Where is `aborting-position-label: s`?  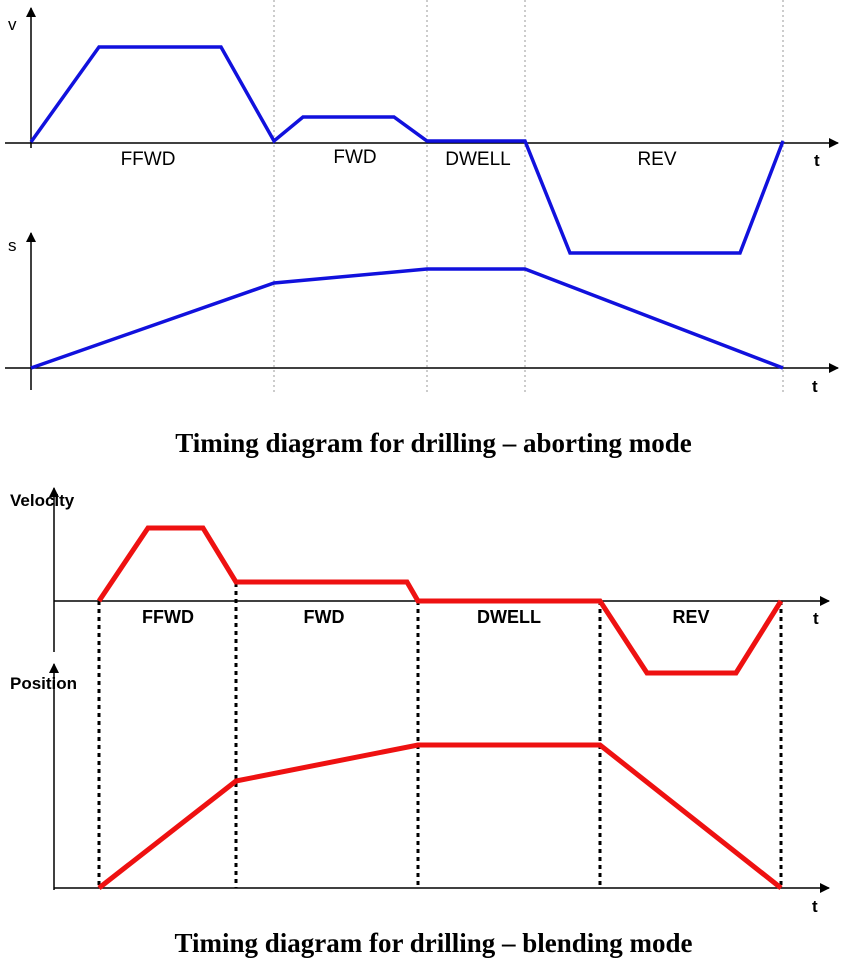
aborting-position-label: s is located at coordinates (12, 245).